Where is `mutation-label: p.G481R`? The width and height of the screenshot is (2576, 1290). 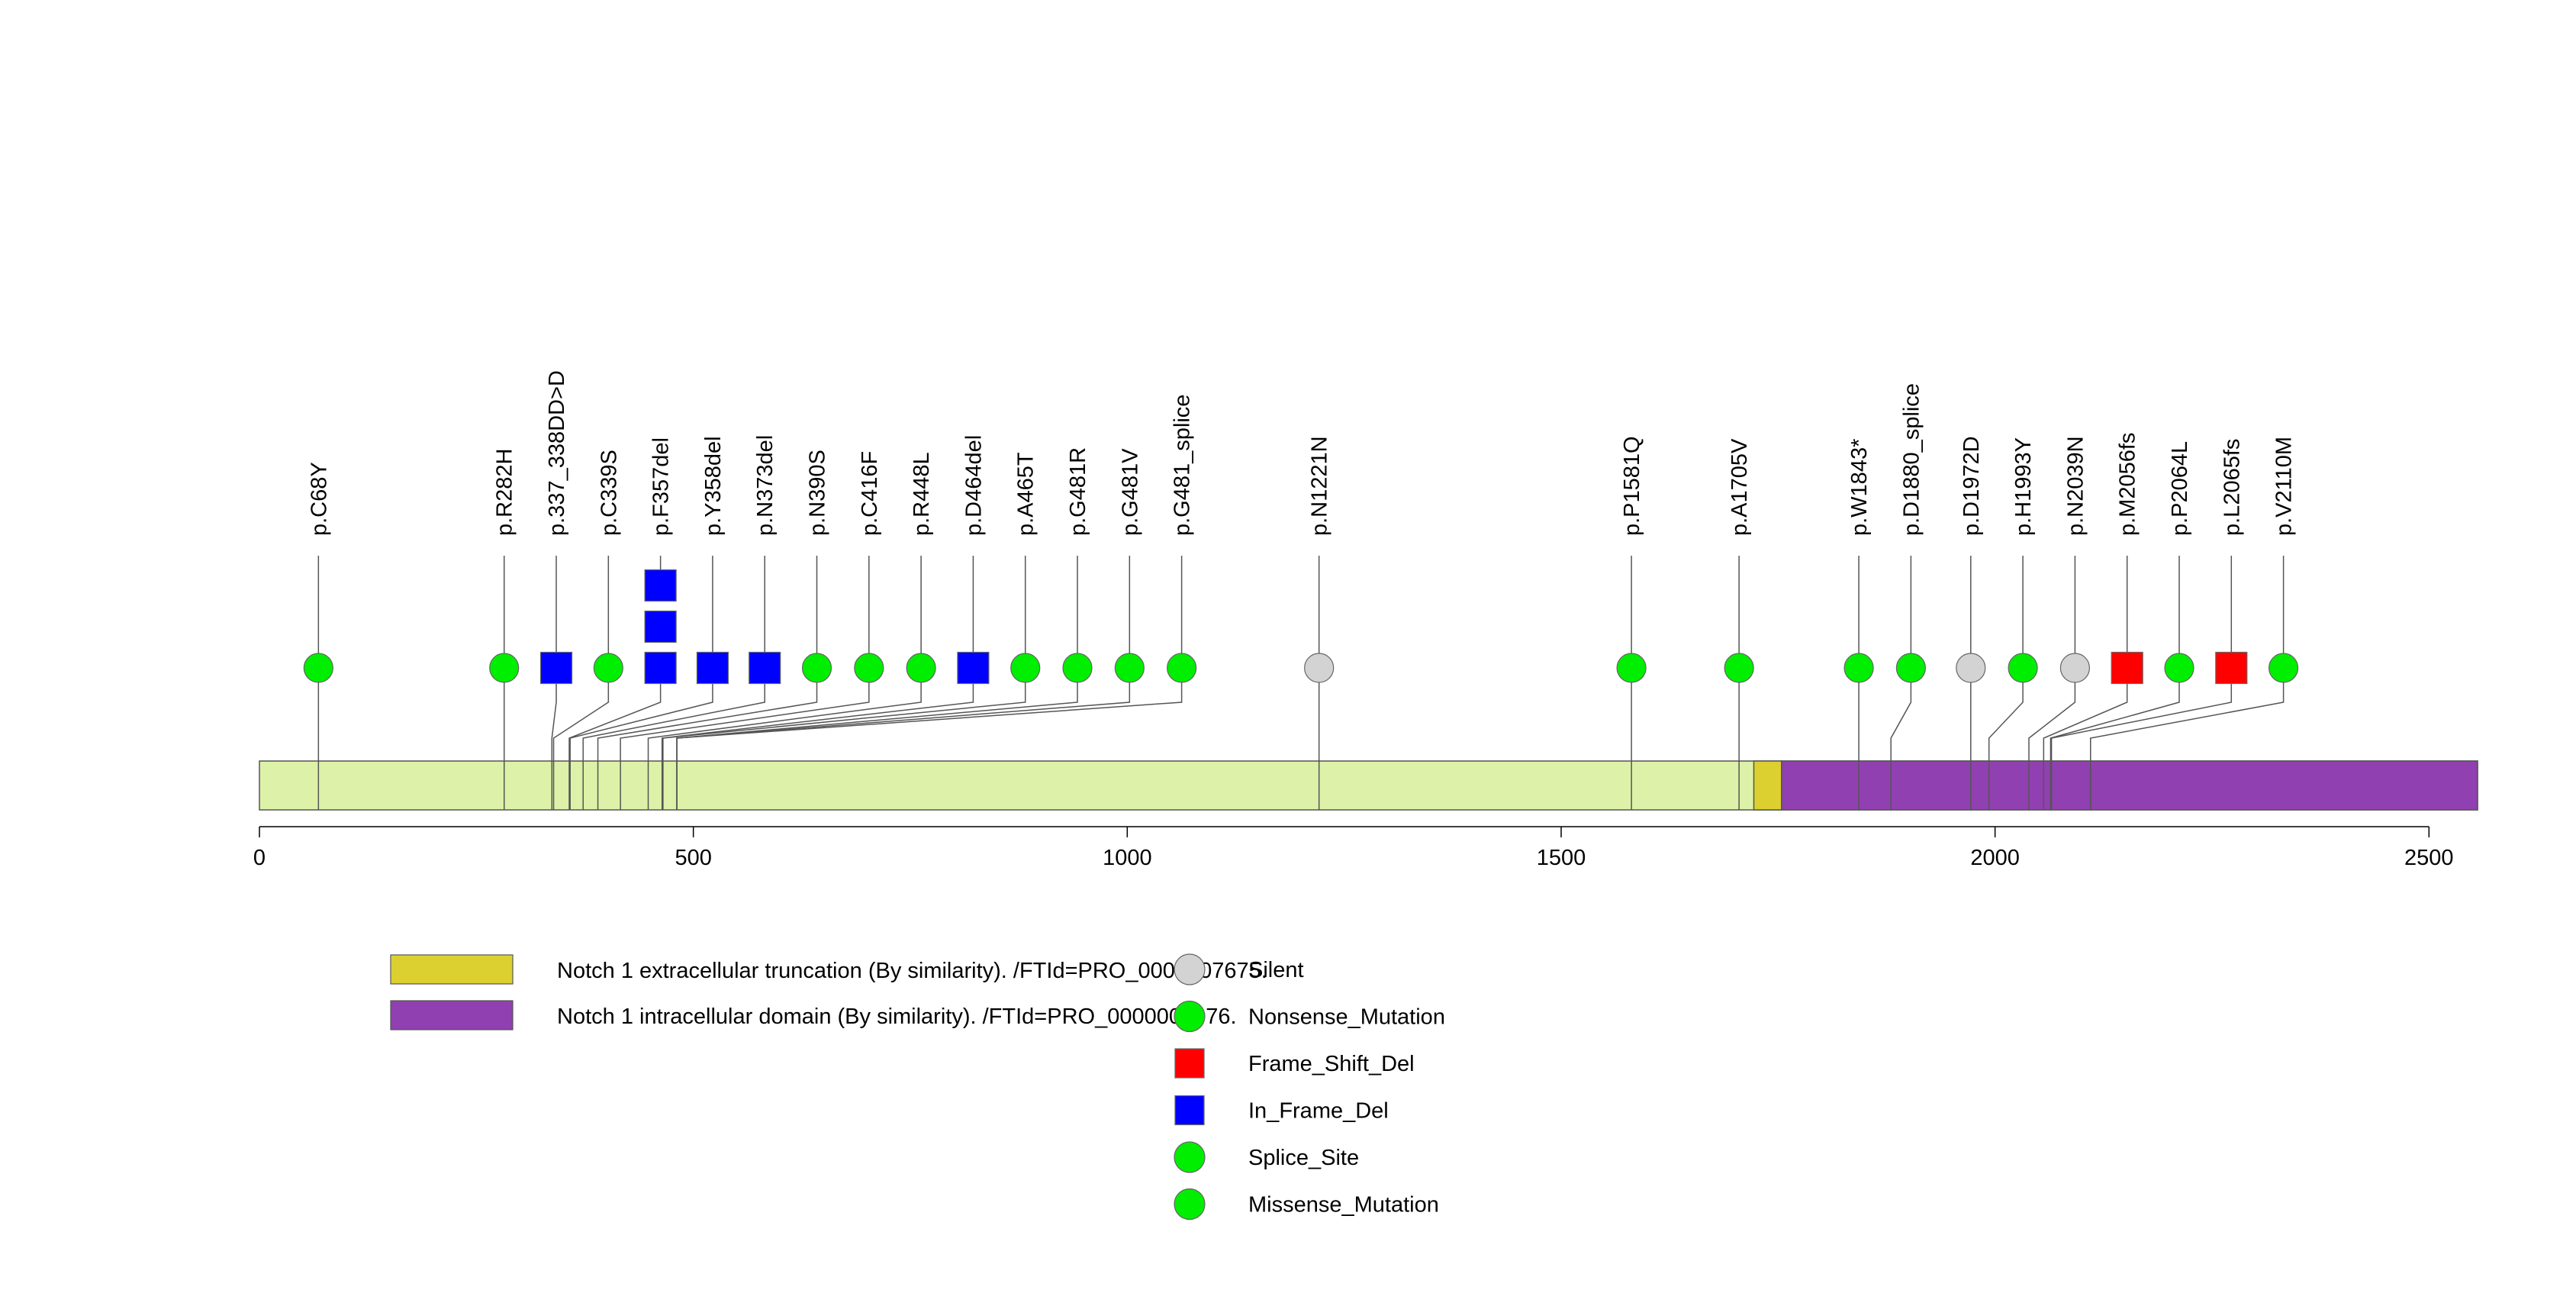
mutation-label: p.G481R is located at coordinates (1078, 491).